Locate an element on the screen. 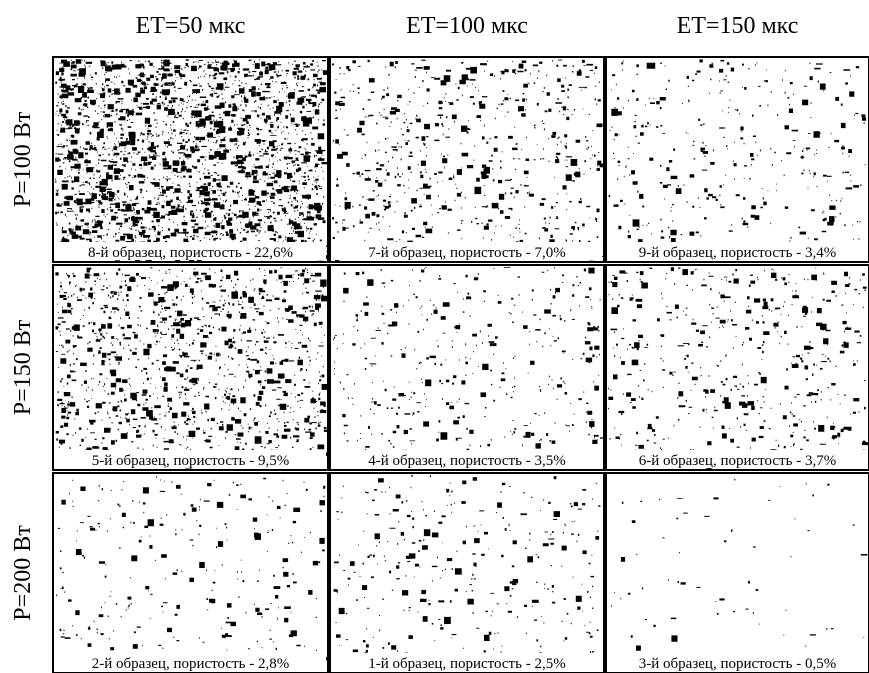  panel-caption: 5-й образец, пористость - 9,5% is located at coordinates (190, 461).